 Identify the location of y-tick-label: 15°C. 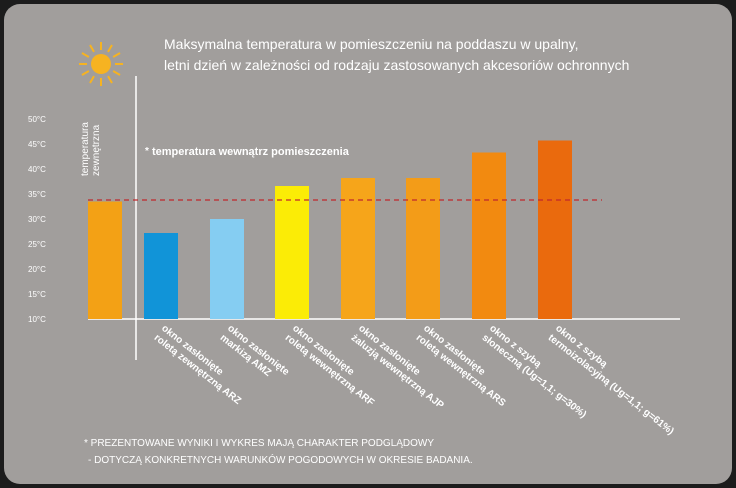
(37, 294).